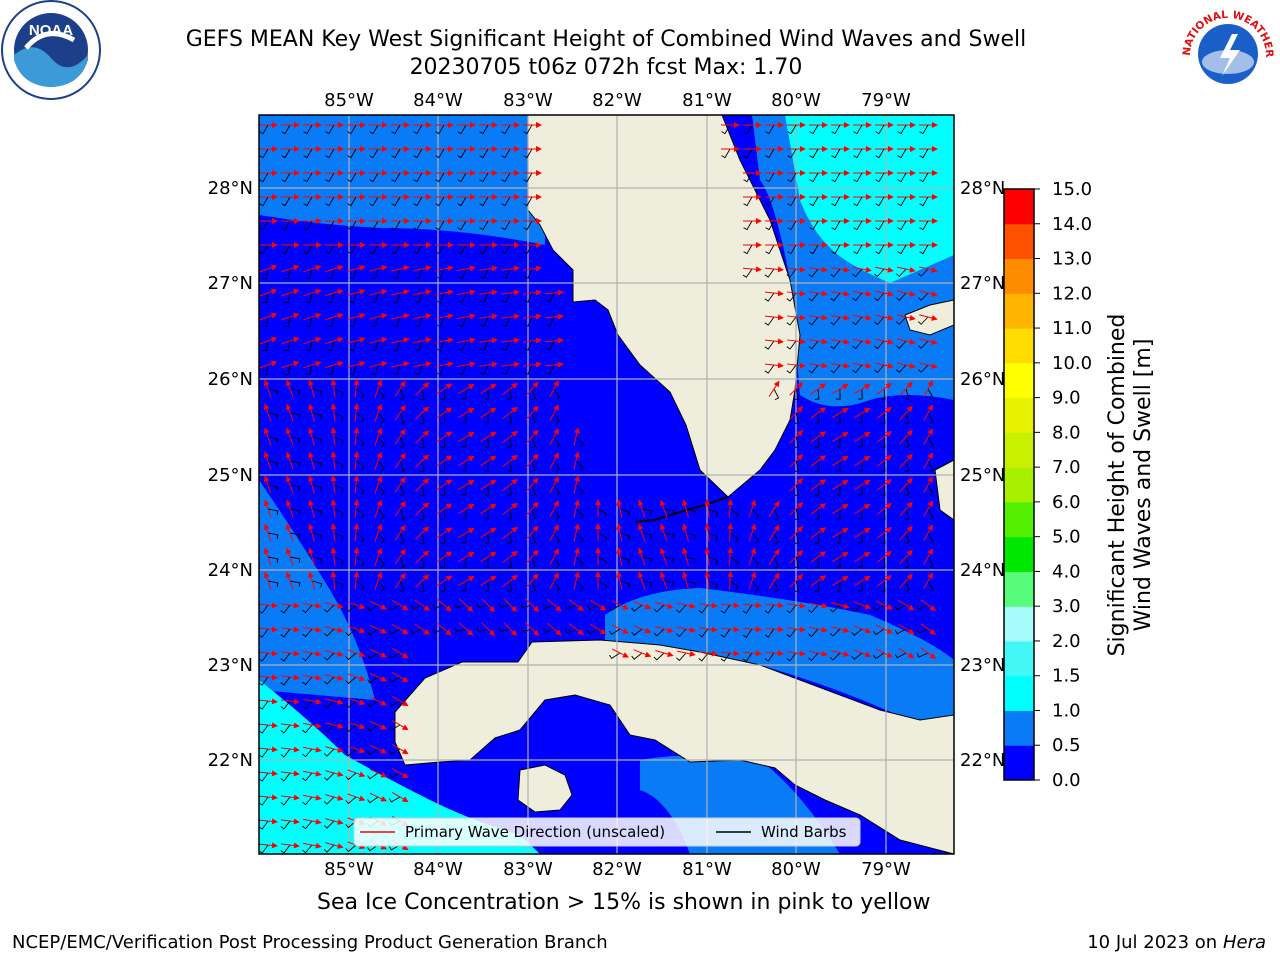  What do you see at coordinates (1226, 51) in the screenshot?
I see `nws-logo: NATIONAL WEATHER SERVICE` at bounding box center [1226, 51].